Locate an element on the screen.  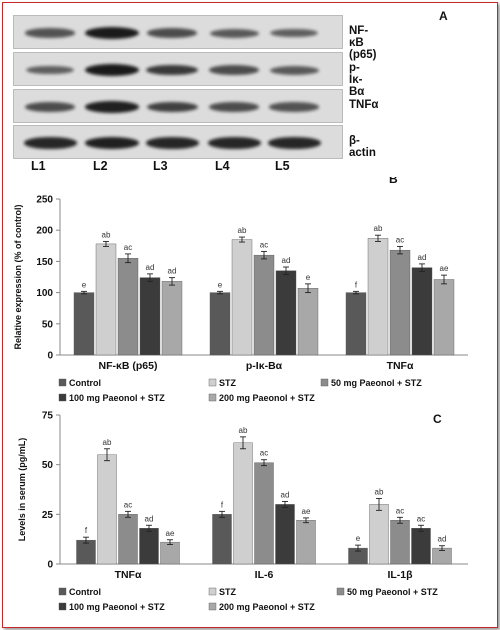
panel-letter-b: B is located at coordinates (393, 181).